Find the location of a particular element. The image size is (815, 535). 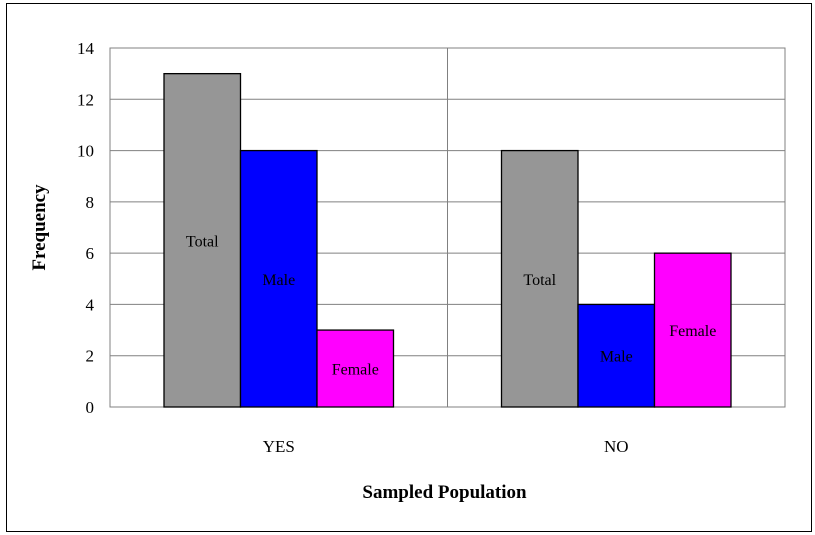

x-category-label: NO is located at coordinates (616, 446).